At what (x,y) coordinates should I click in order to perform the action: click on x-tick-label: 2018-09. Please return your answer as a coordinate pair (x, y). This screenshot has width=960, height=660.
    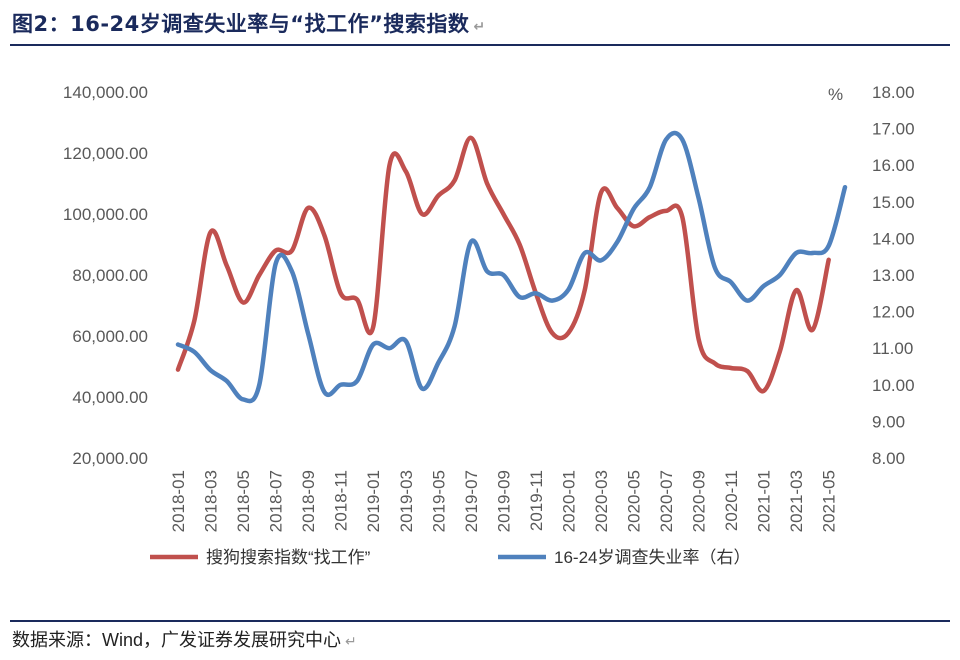
    Looking at the image, I should click on (308, 501).